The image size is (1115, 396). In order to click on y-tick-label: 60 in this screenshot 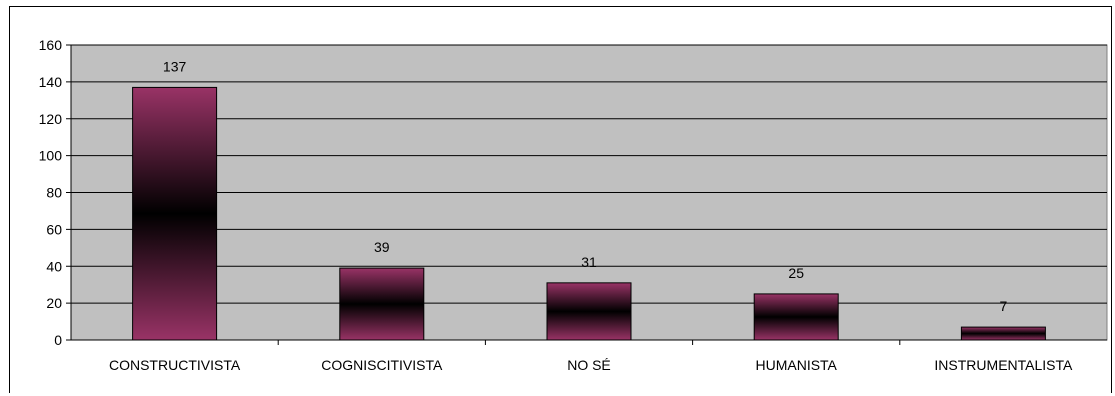, I will do `click(54, 229)`.